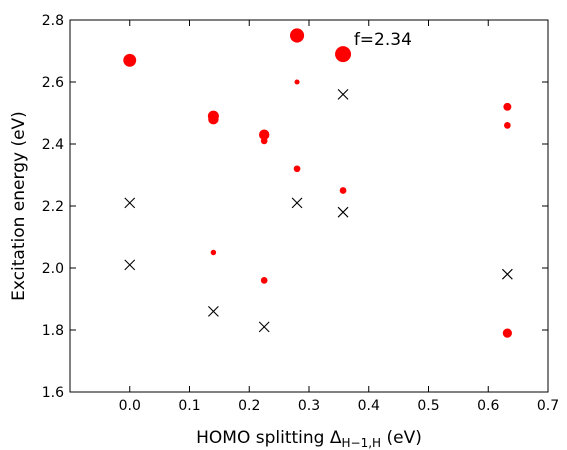 This screenshot has height=450, width=567. What do you see at coordinates (53, 83) in the screenshot?
I see `y-tick-label: 2.6` at bounding box center [53, 83].